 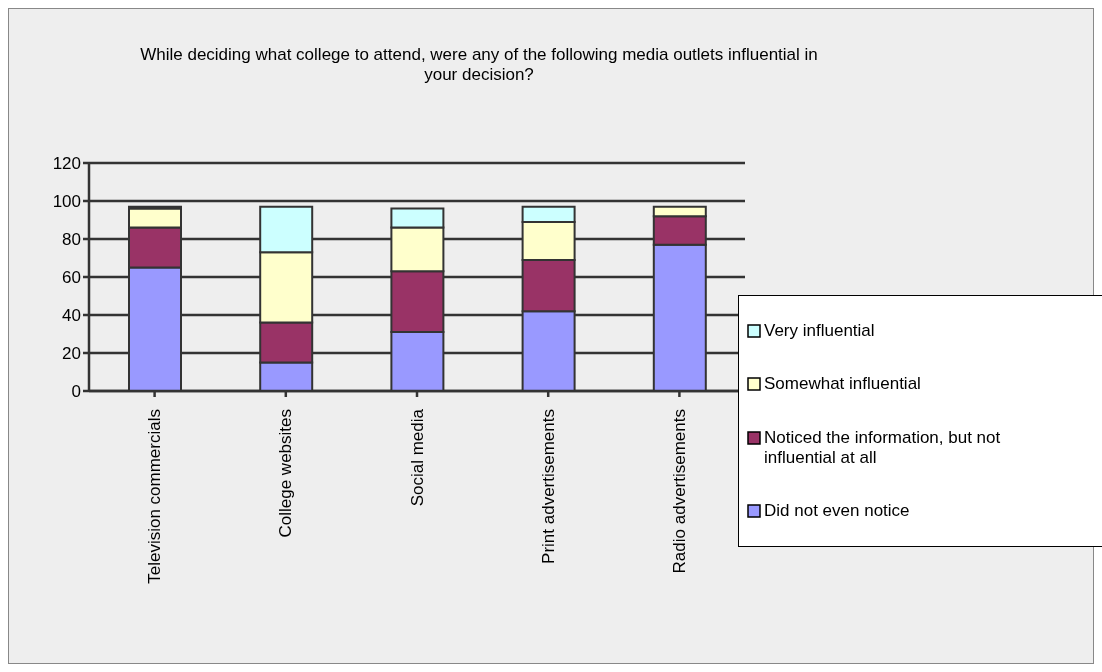 I want to click on legend-label: Very influential, so click(x=820, y=330).